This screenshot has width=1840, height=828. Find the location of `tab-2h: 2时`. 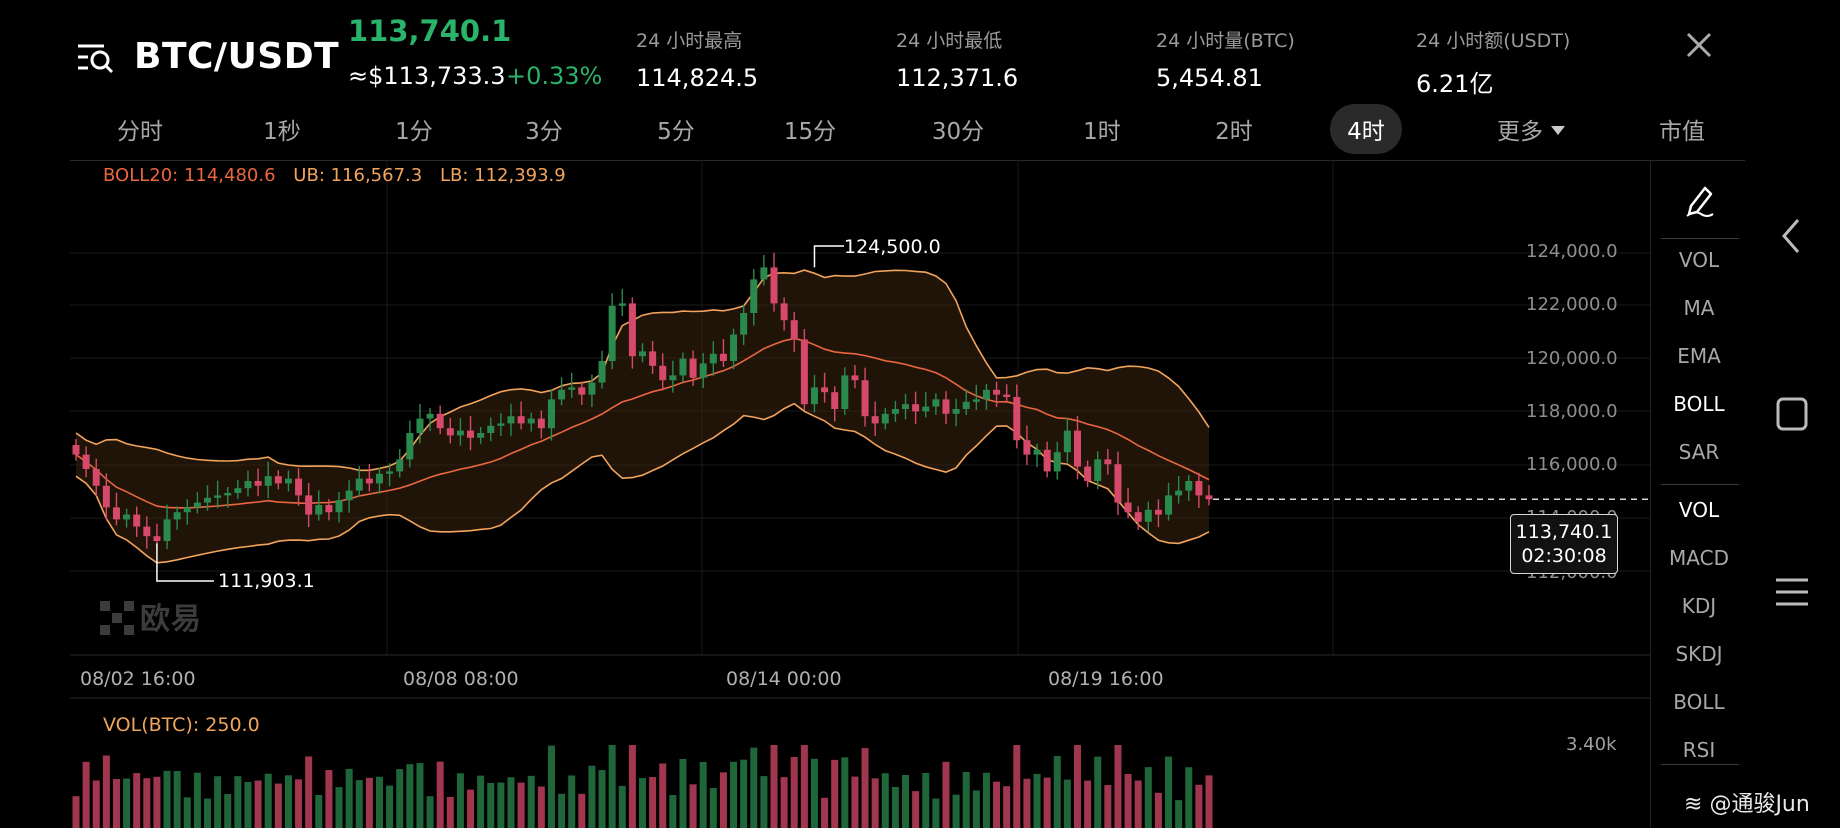

tab-2h: 2时 is located at coordinates (1234, 132).